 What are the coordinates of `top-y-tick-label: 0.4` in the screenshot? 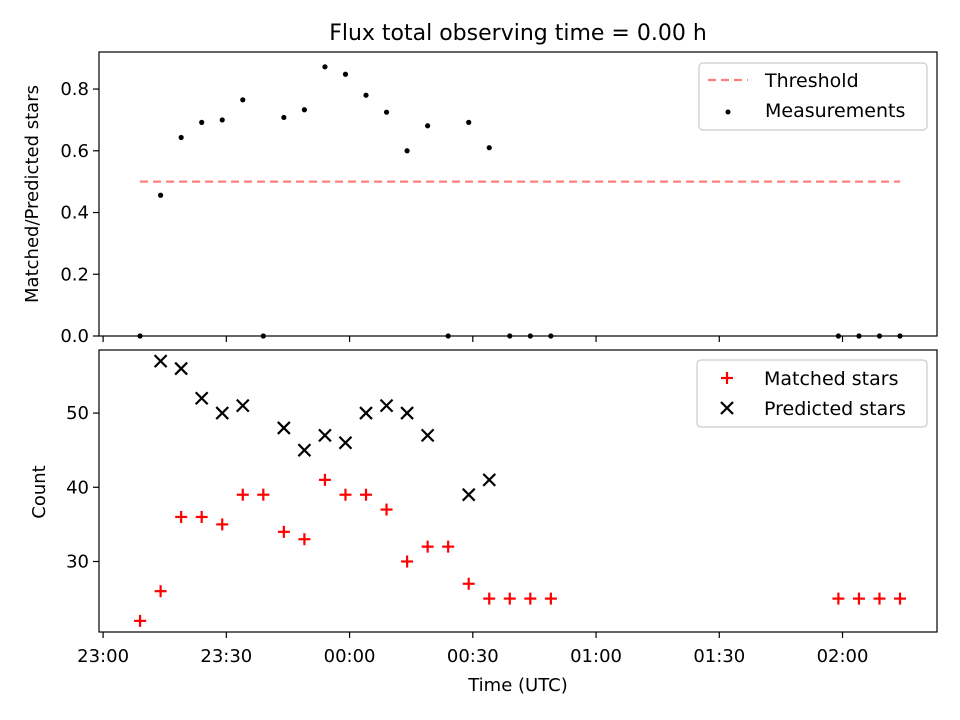 It's located at (74, 213).